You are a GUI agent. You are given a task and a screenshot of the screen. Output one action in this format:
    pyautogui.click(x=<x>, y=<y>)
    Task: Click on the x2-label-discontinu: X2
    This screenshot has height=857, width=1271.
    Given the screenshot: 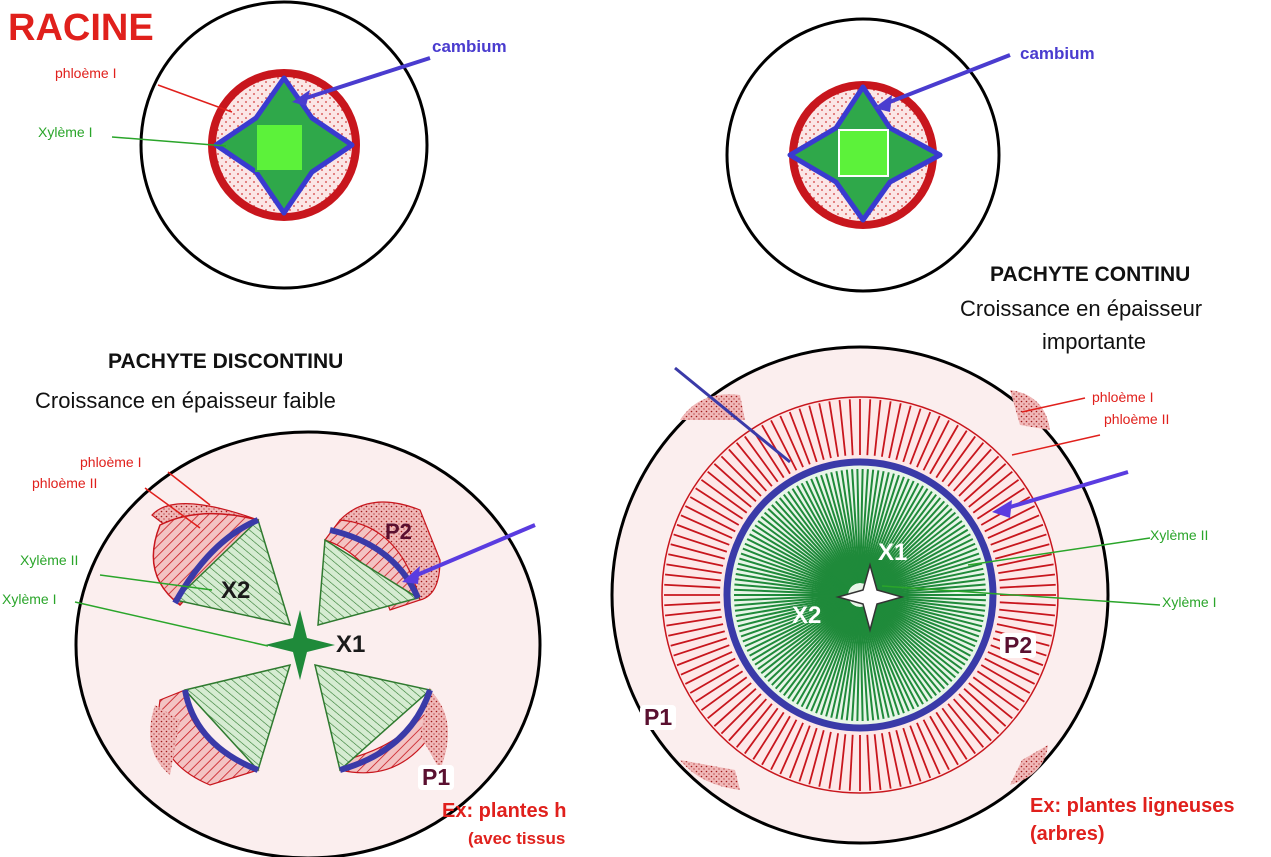 What is the action you would take?
    pyautogui.click(x=236, y=590)
    